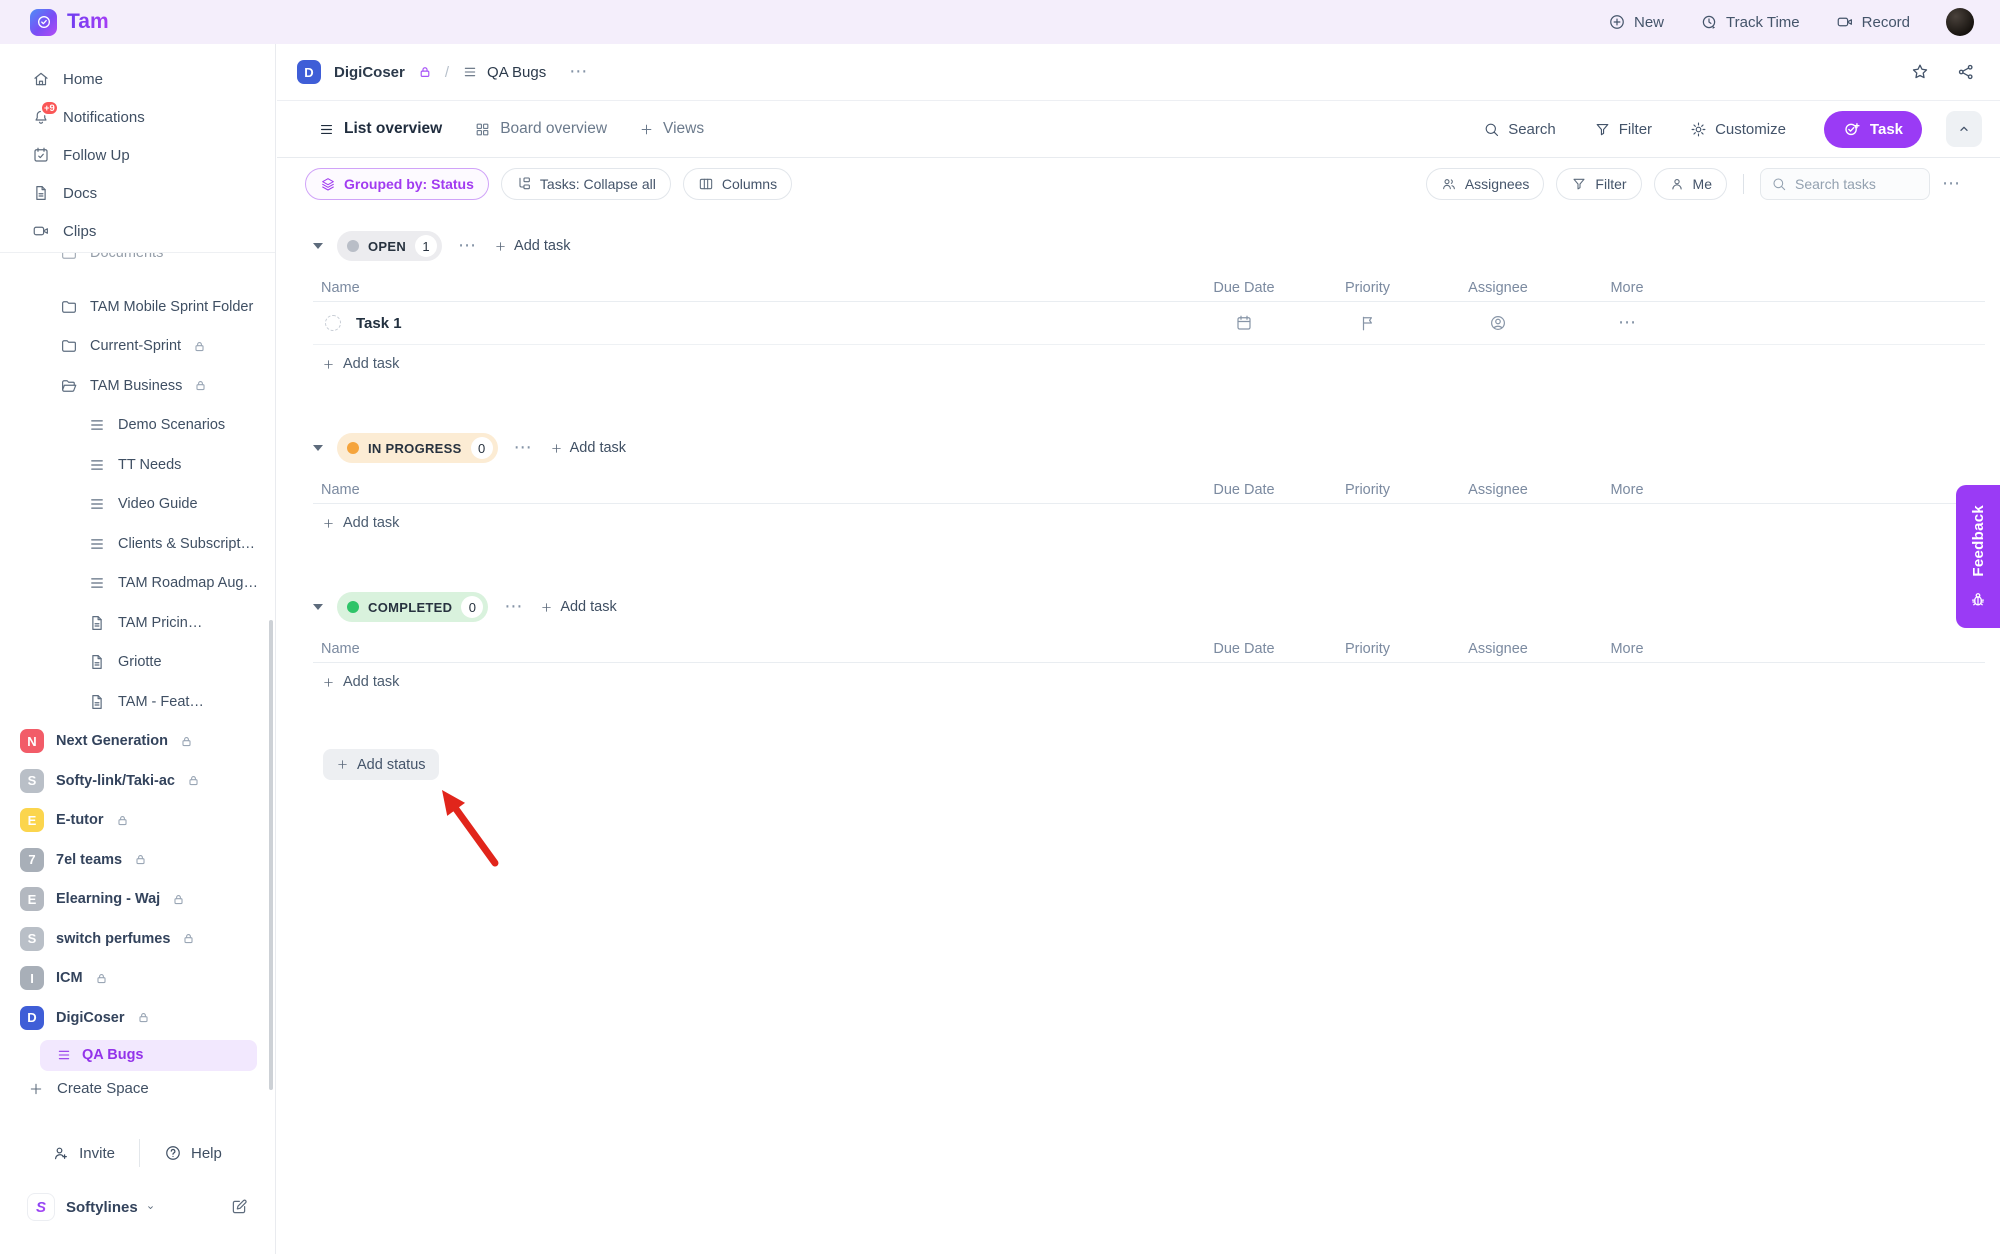 This screenshot has height=1254, width=2000. Describe the element at coordinates (137, 939) in the screenshot. I see `sidebar-space-switch-perfumes: S switch perfumes` at that location.